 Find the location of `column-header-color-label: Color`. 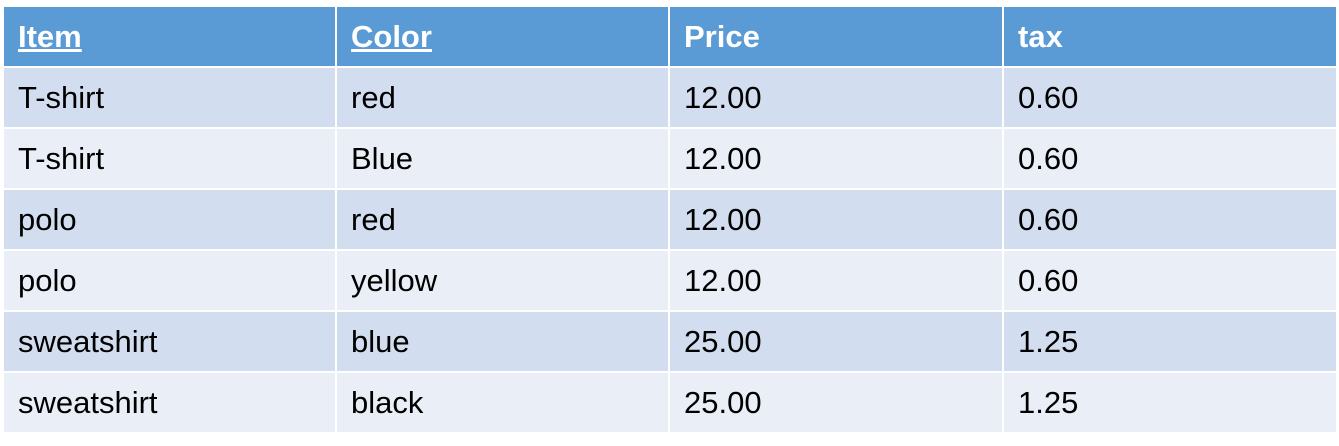

column-header-color-label: Color is located at coordinates (391, 36).